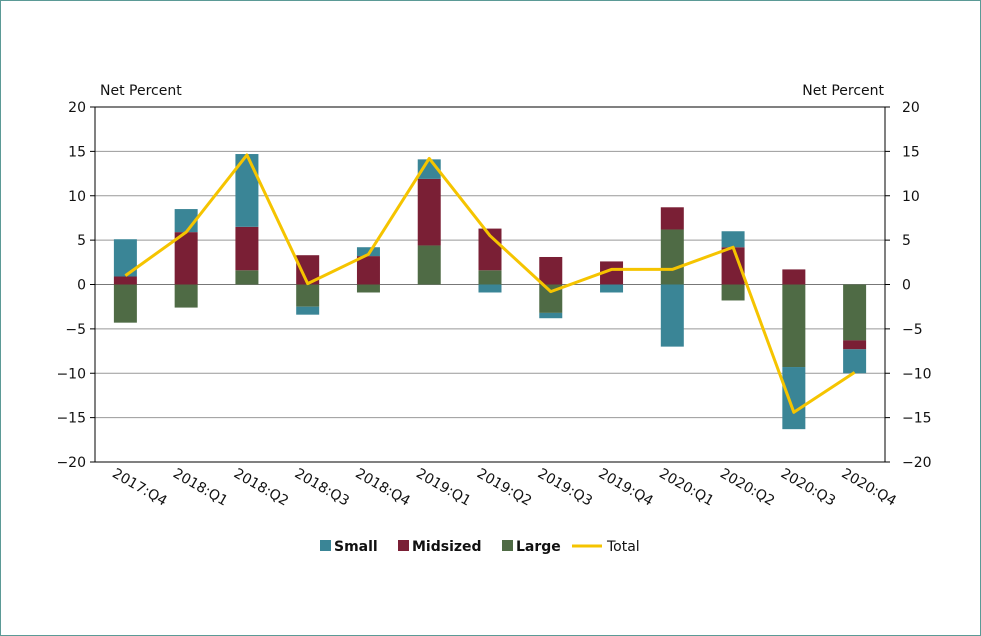 The width and height of the screenshot is (981, 636). What do you see at coordinates (911, 108) in the screenshot?
I see `right-y-tick-label: 20` at bounding box center [911, 108].